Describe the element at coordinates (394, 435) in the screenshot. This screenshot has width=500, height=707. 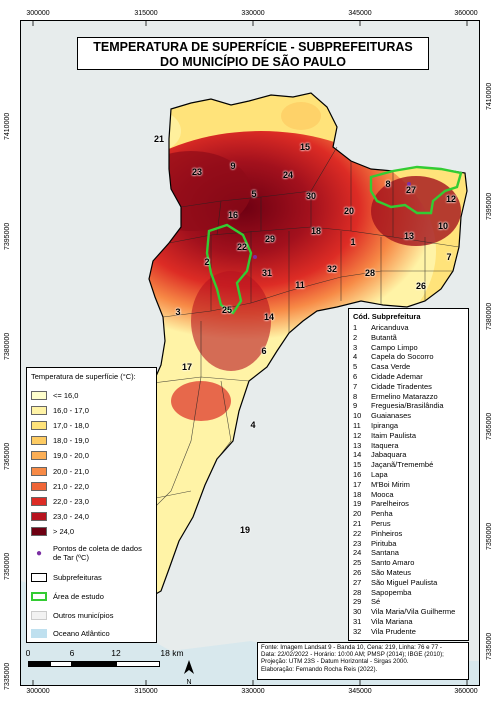
I see `row-name: Itaim Paulista` at that location.